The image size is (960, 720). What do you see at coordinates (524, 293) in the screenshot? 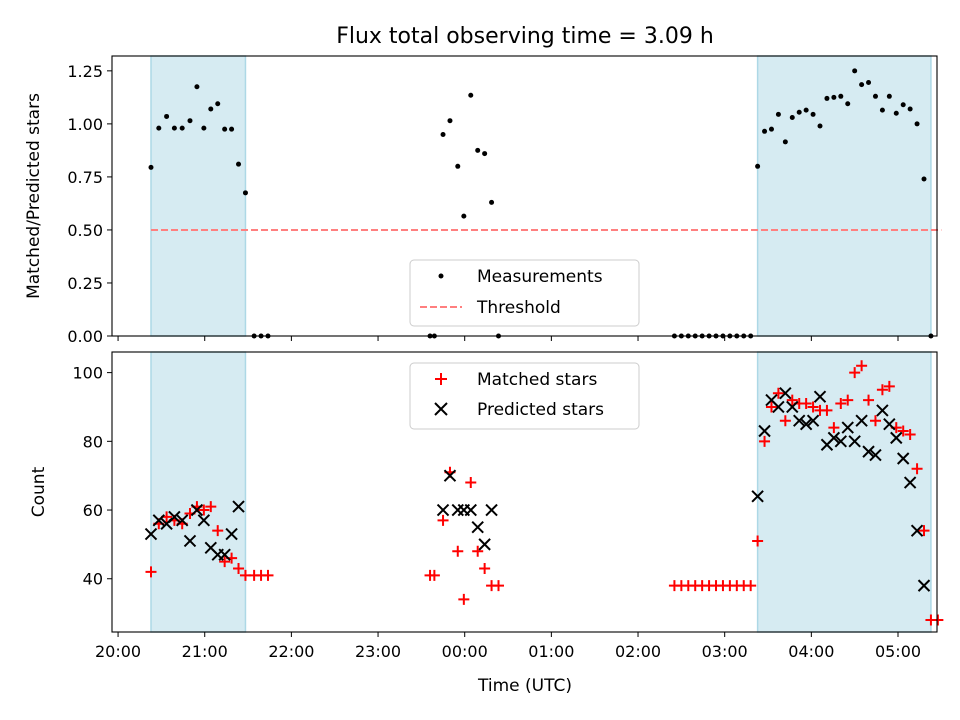
I see `legend-ratio: Measurements Threshold` at bounding box center [524, 293].